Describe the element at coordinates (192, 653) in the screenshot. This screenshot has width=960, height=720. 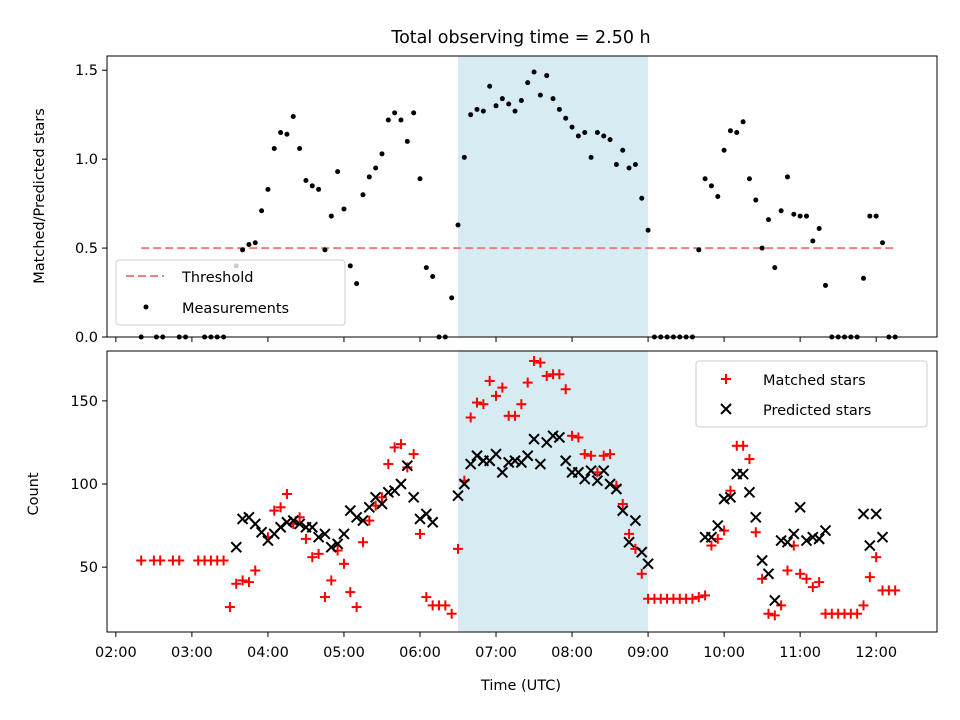
I see `x-tick-label: 03:00` at that location.